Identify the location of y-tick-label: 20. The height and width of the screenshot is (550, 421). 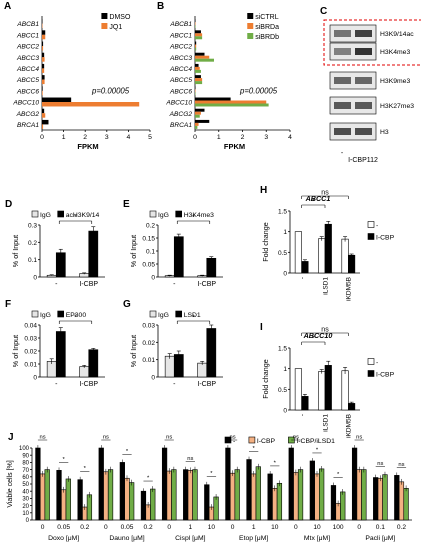
(25, 507).